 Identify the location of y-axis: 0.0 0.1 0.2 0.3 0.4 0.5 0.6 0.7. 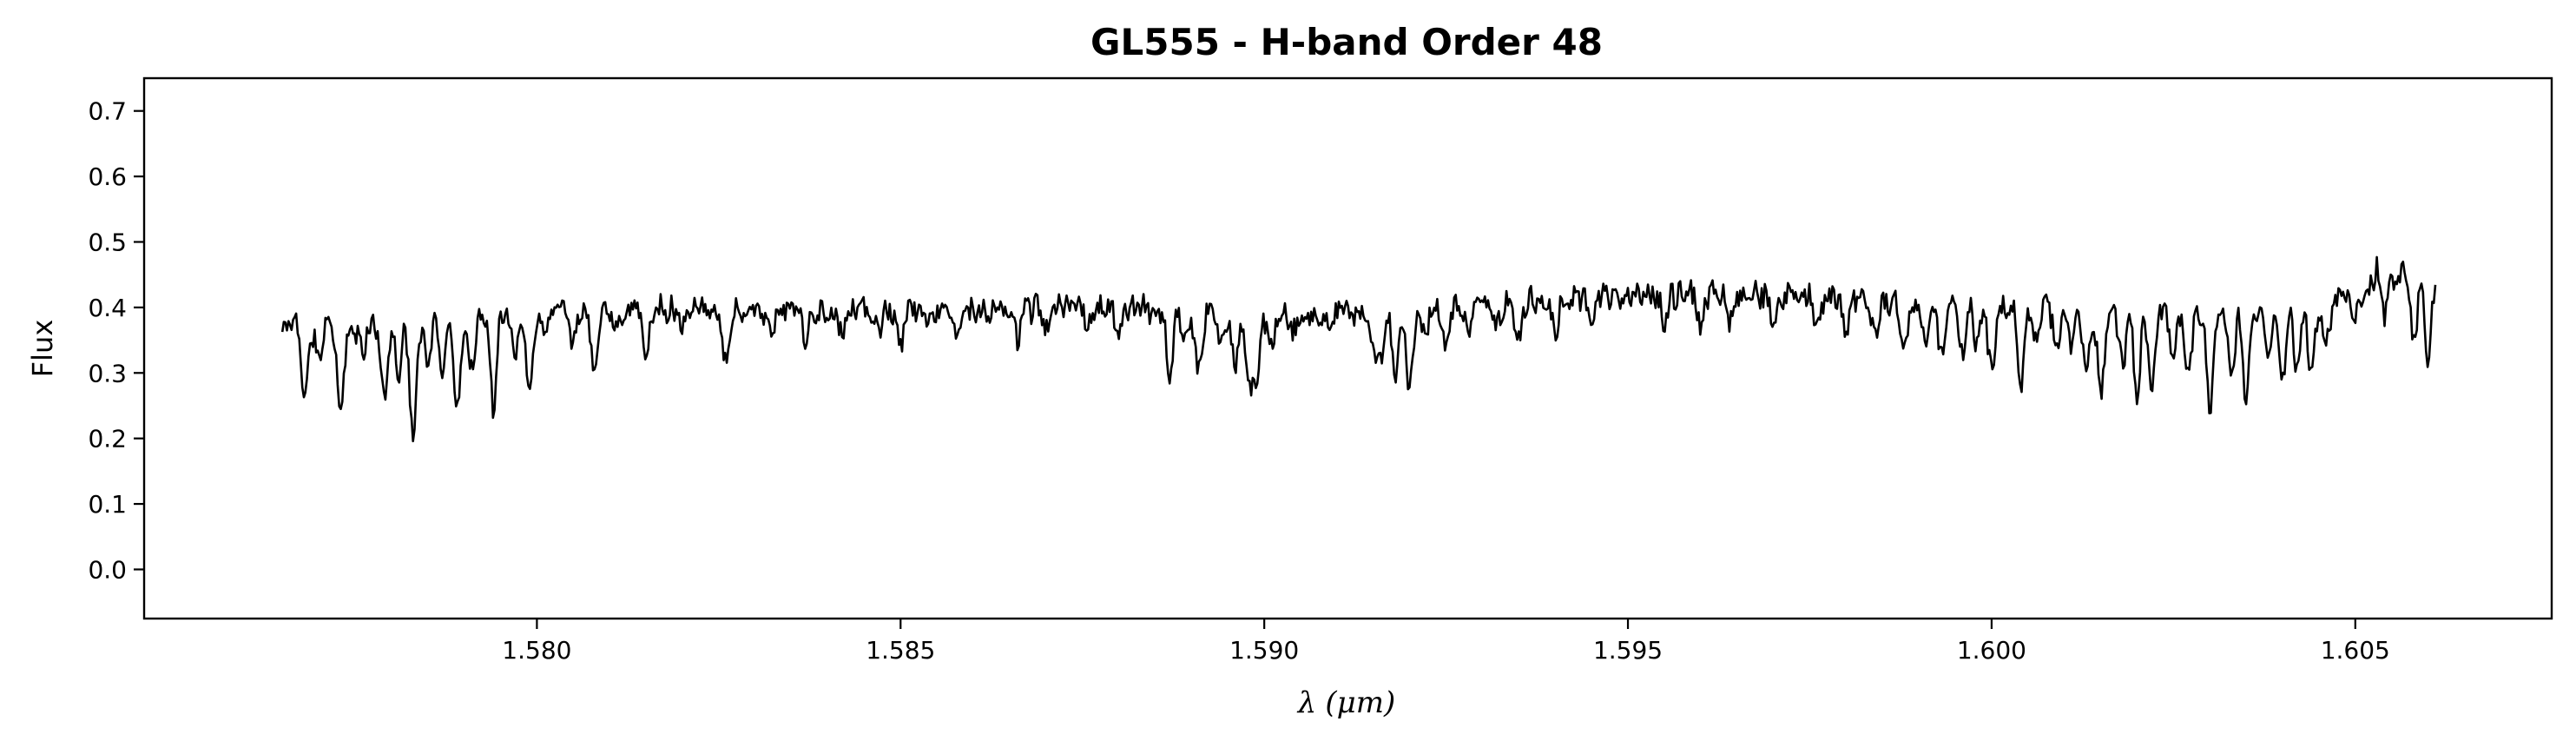
(116, 340).